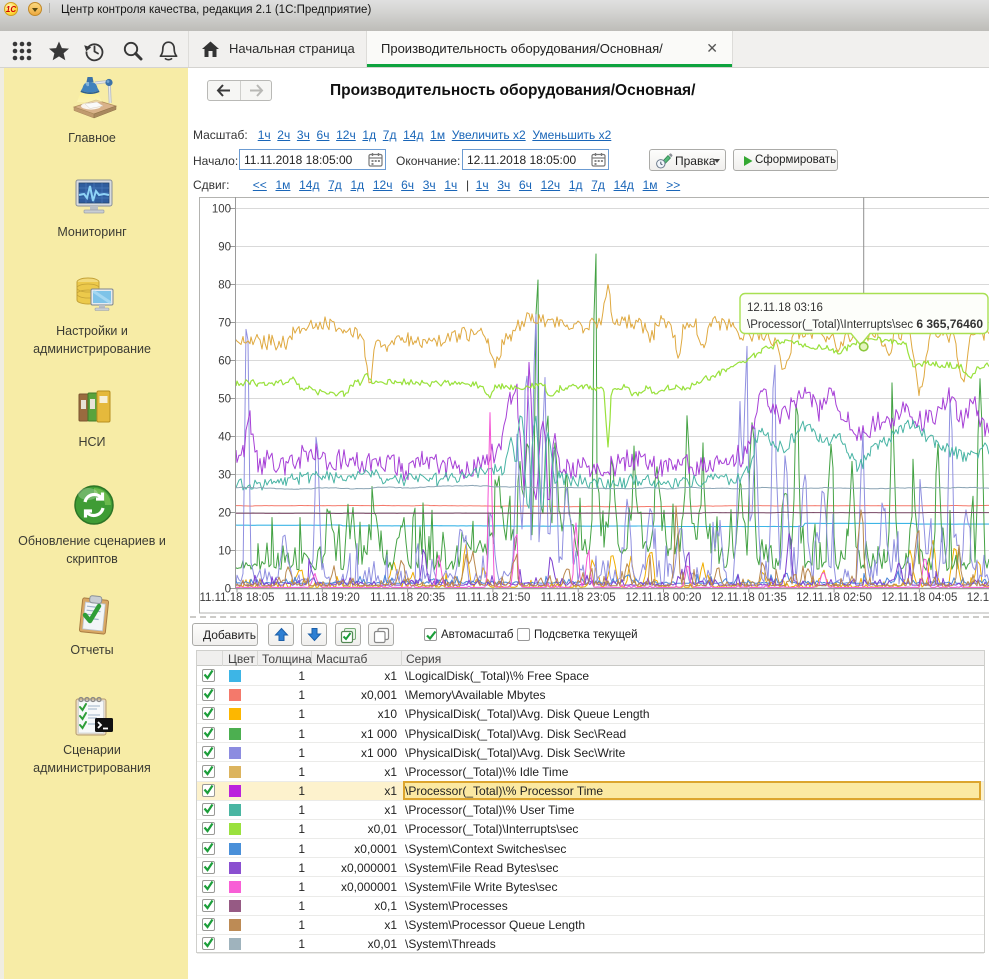  Describe the element at coordinates (224, 286) in the screenshot. I see `svg-text: 80` at that location.